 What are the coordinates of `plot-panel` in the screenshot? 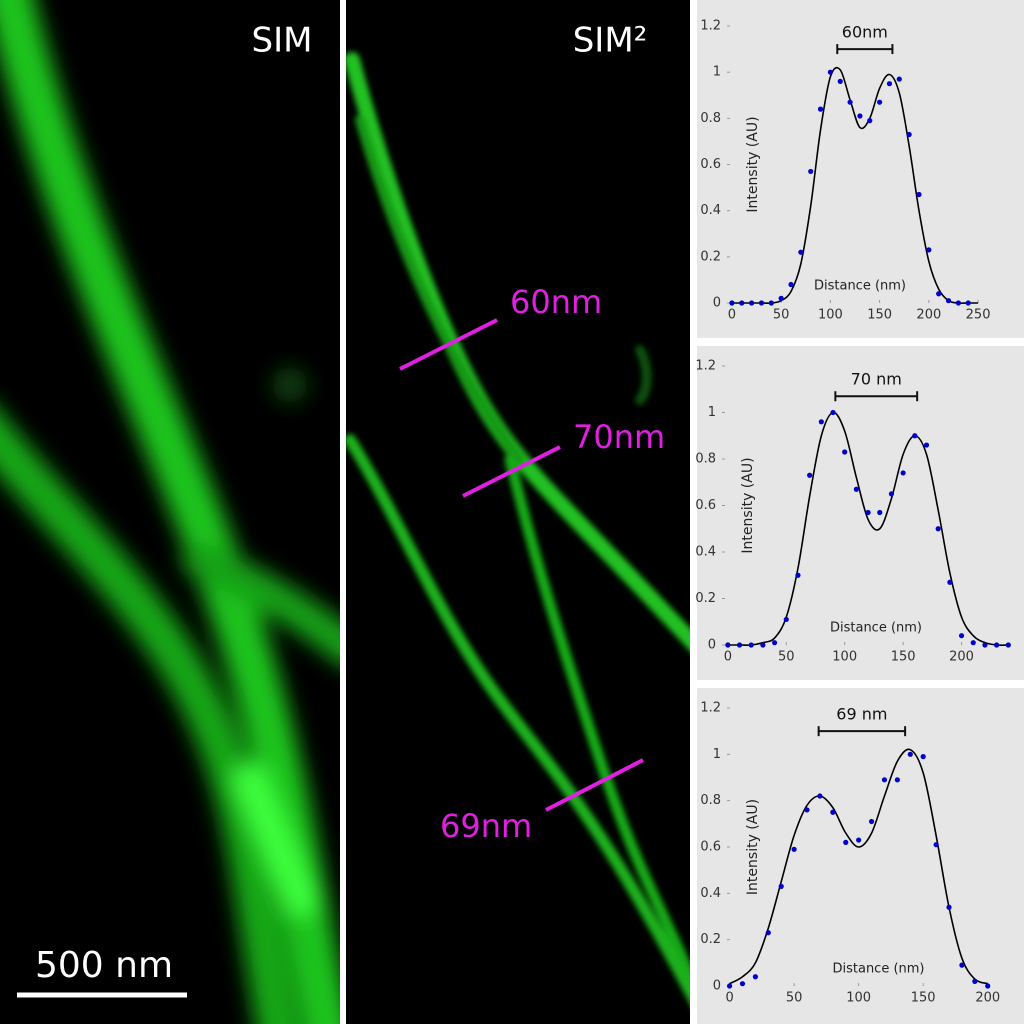 It's located at (860, 513).